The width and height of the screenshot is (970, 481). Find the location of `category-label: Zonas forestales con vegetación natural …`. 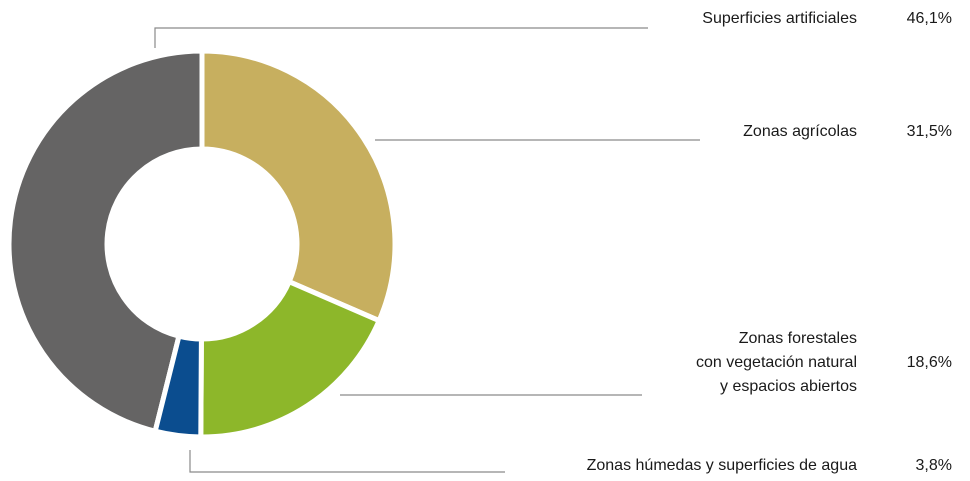

category-label: Zonas forestales con vegetación natural … is located at coordinates (776, 362).